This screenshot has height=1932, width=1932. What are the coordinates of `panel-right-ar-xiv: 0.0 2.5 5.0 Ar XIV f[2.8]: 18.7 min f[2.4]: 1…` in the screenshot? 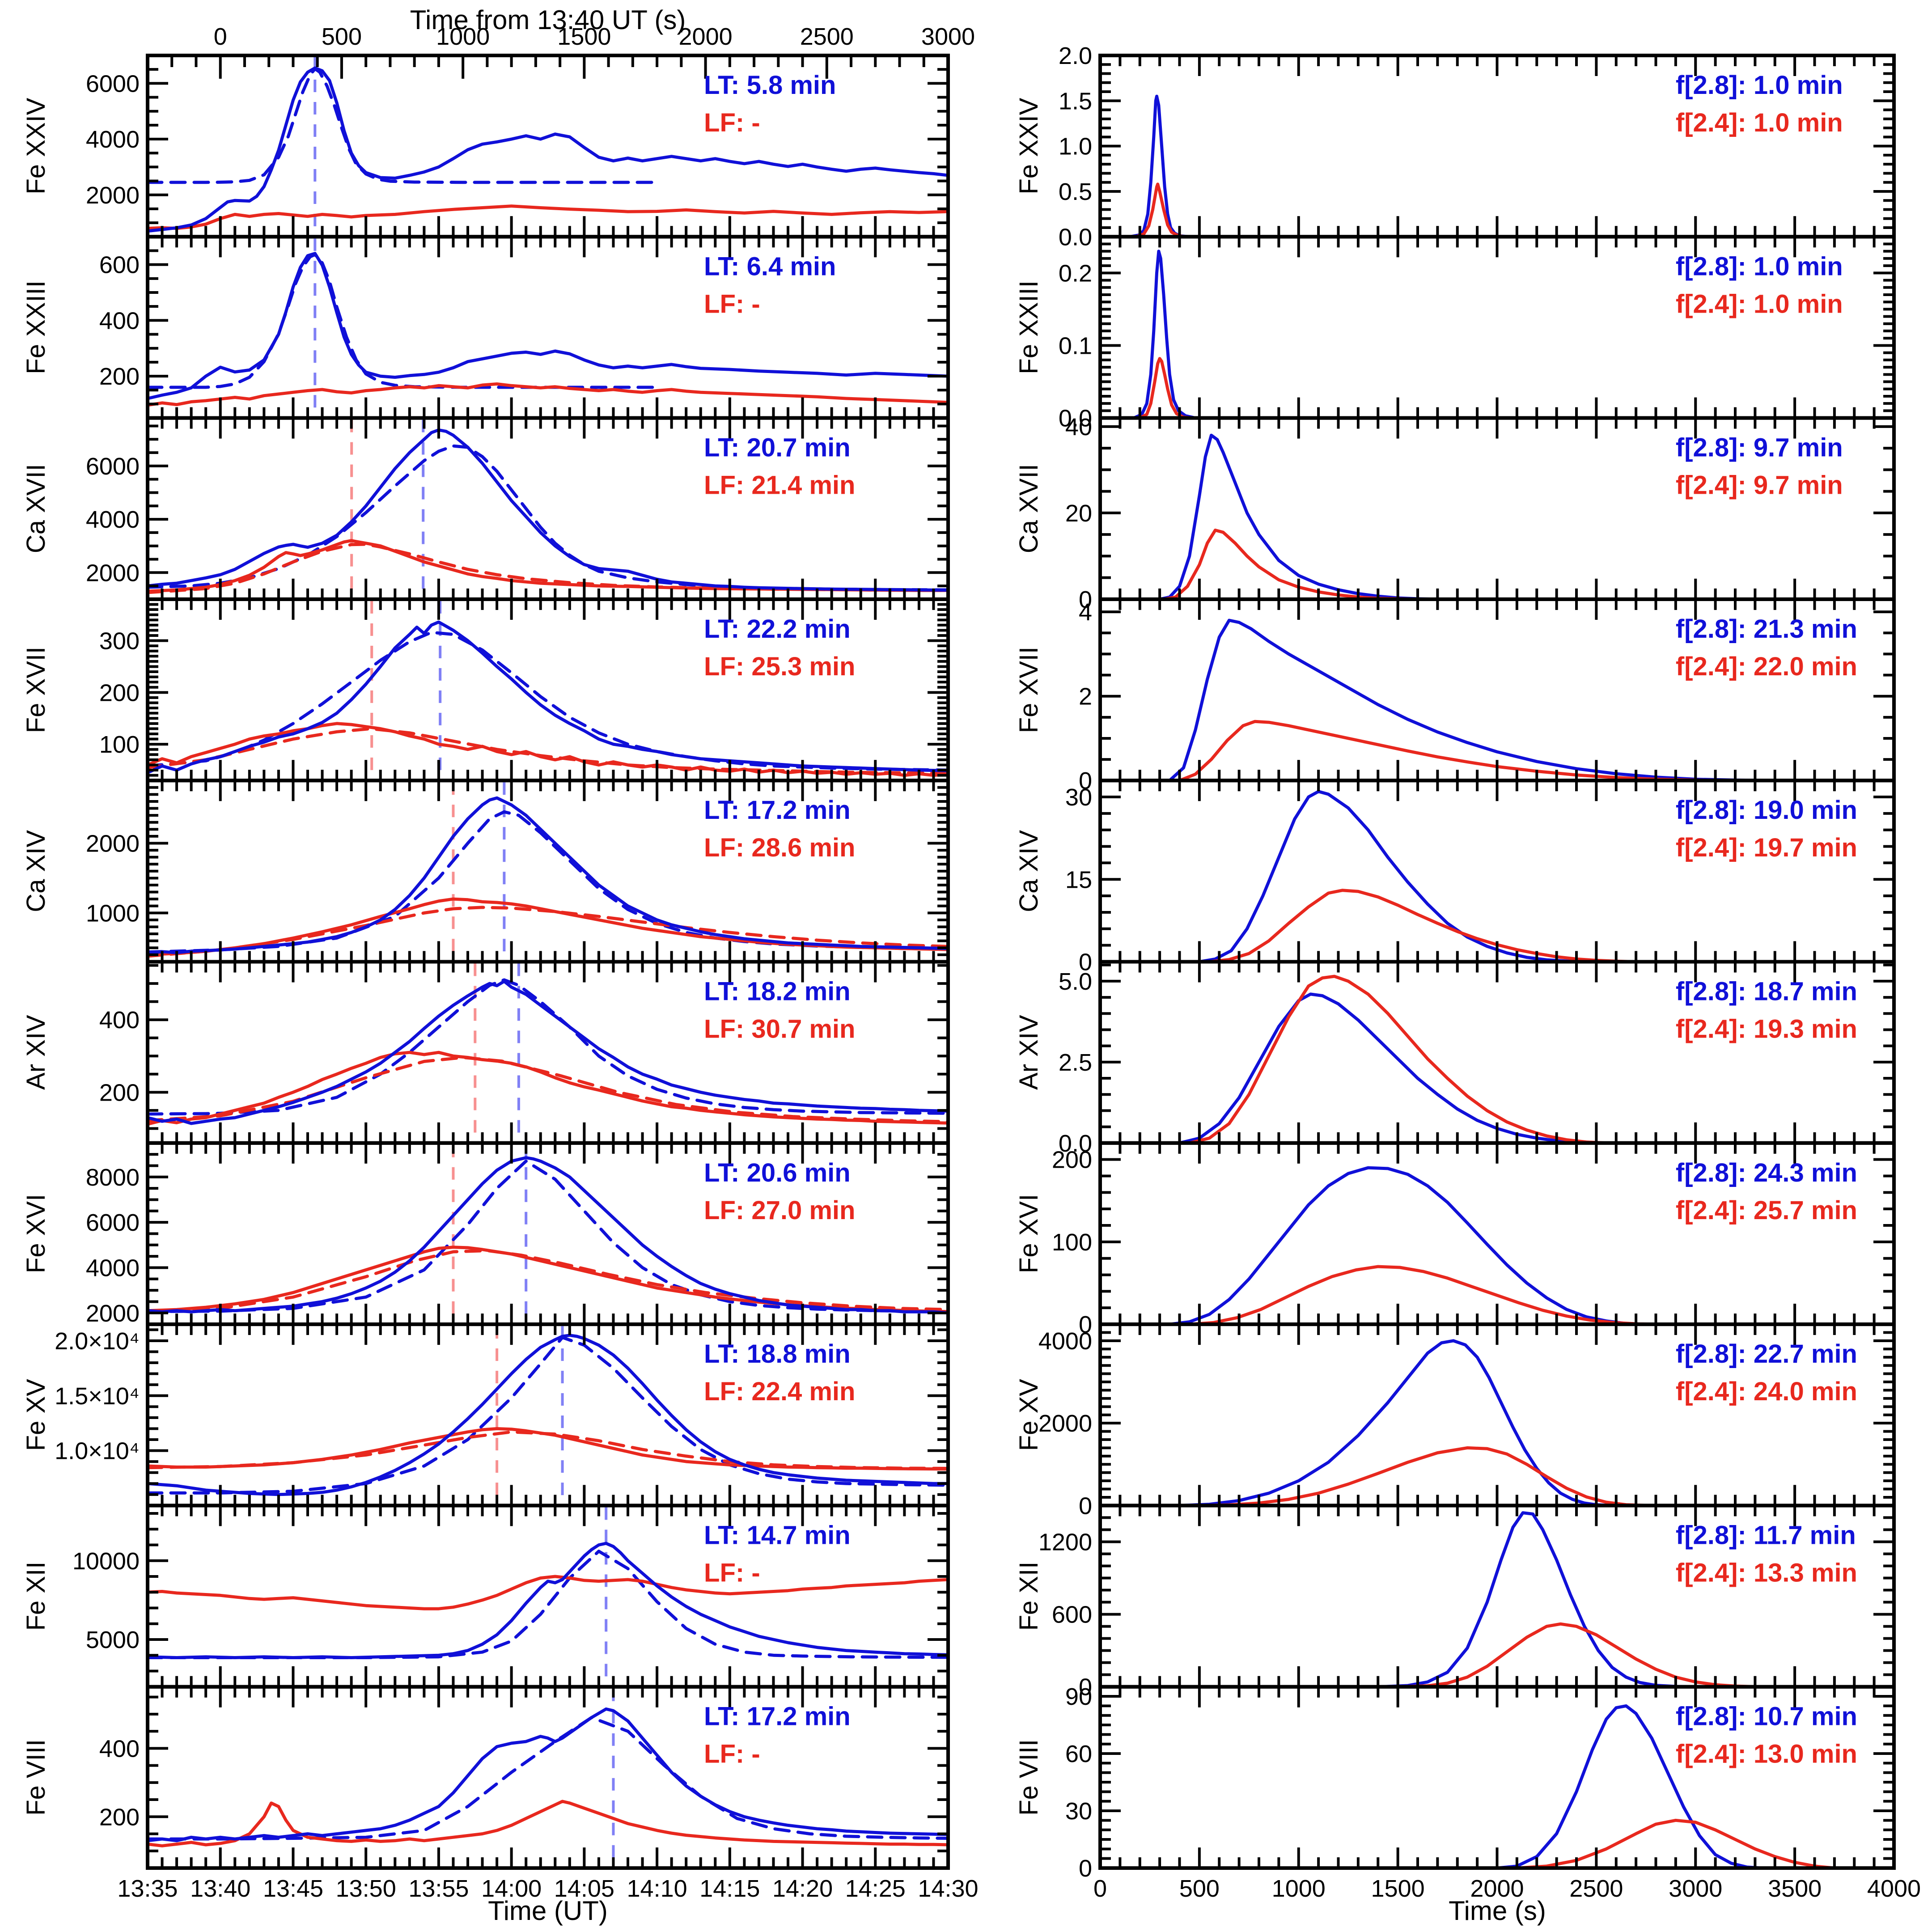 It's located at (1455, 1058).